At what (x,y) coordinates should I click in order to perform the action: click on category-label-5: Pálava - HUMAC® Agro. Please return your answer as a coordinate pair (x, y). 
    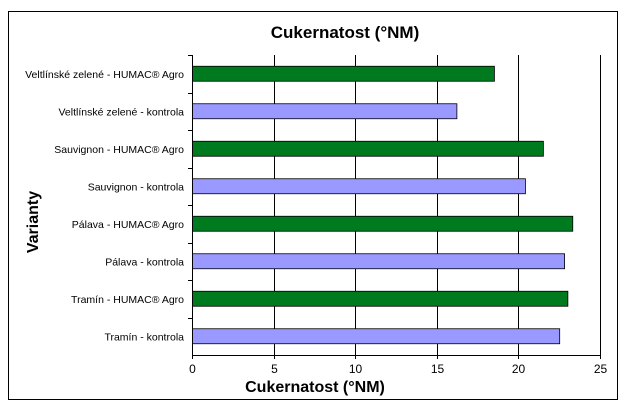
    Looking at the image, I should click on (128, 225).